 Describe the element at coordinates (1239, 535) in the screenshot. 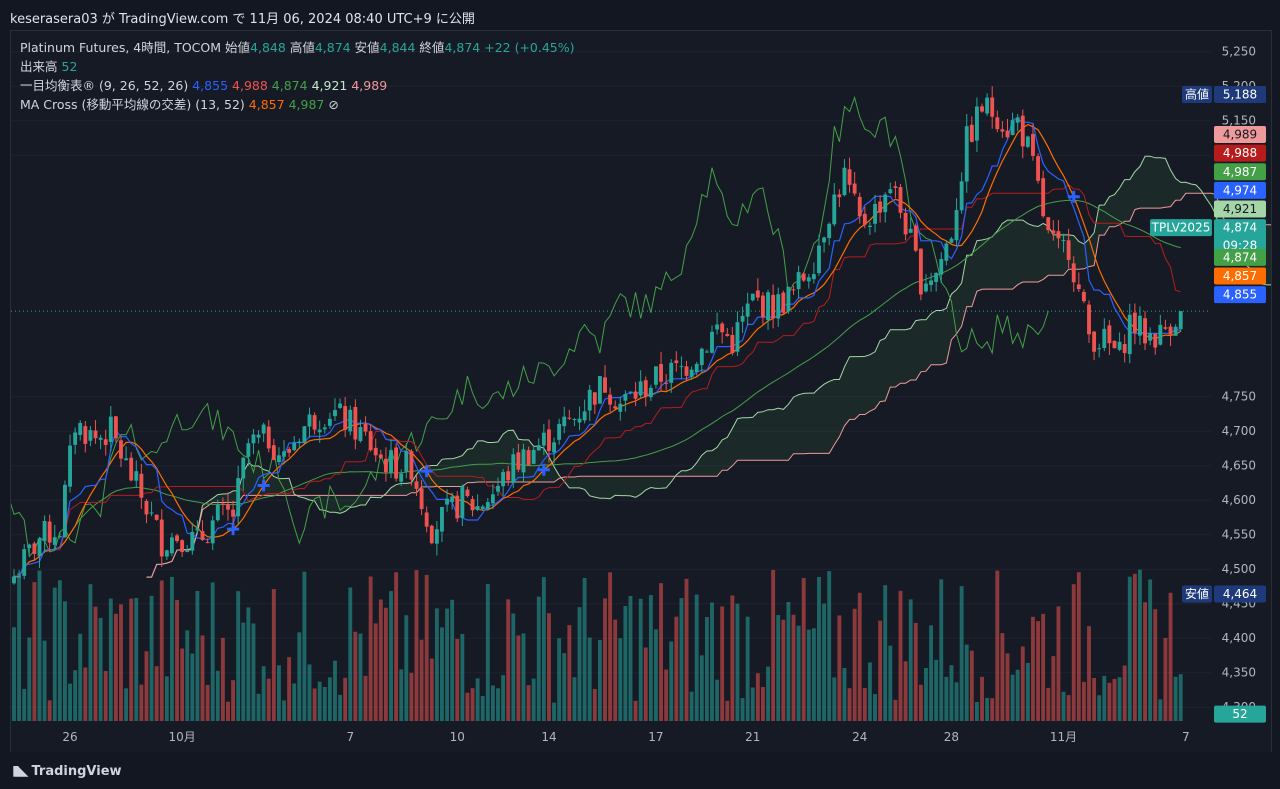

I see `price-tick-label: 4,550` at that location.